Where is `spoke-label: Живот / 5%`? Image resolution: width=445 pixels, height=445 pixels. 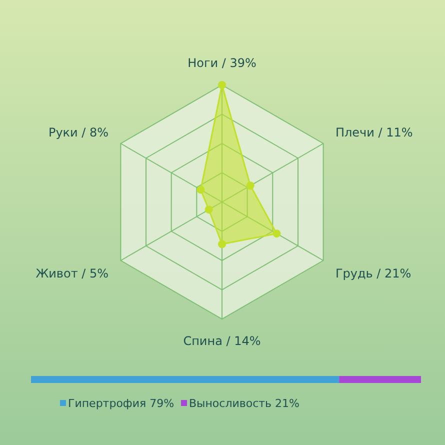
spoke-label: Живот / 5% is located at coordinates (72, 273).